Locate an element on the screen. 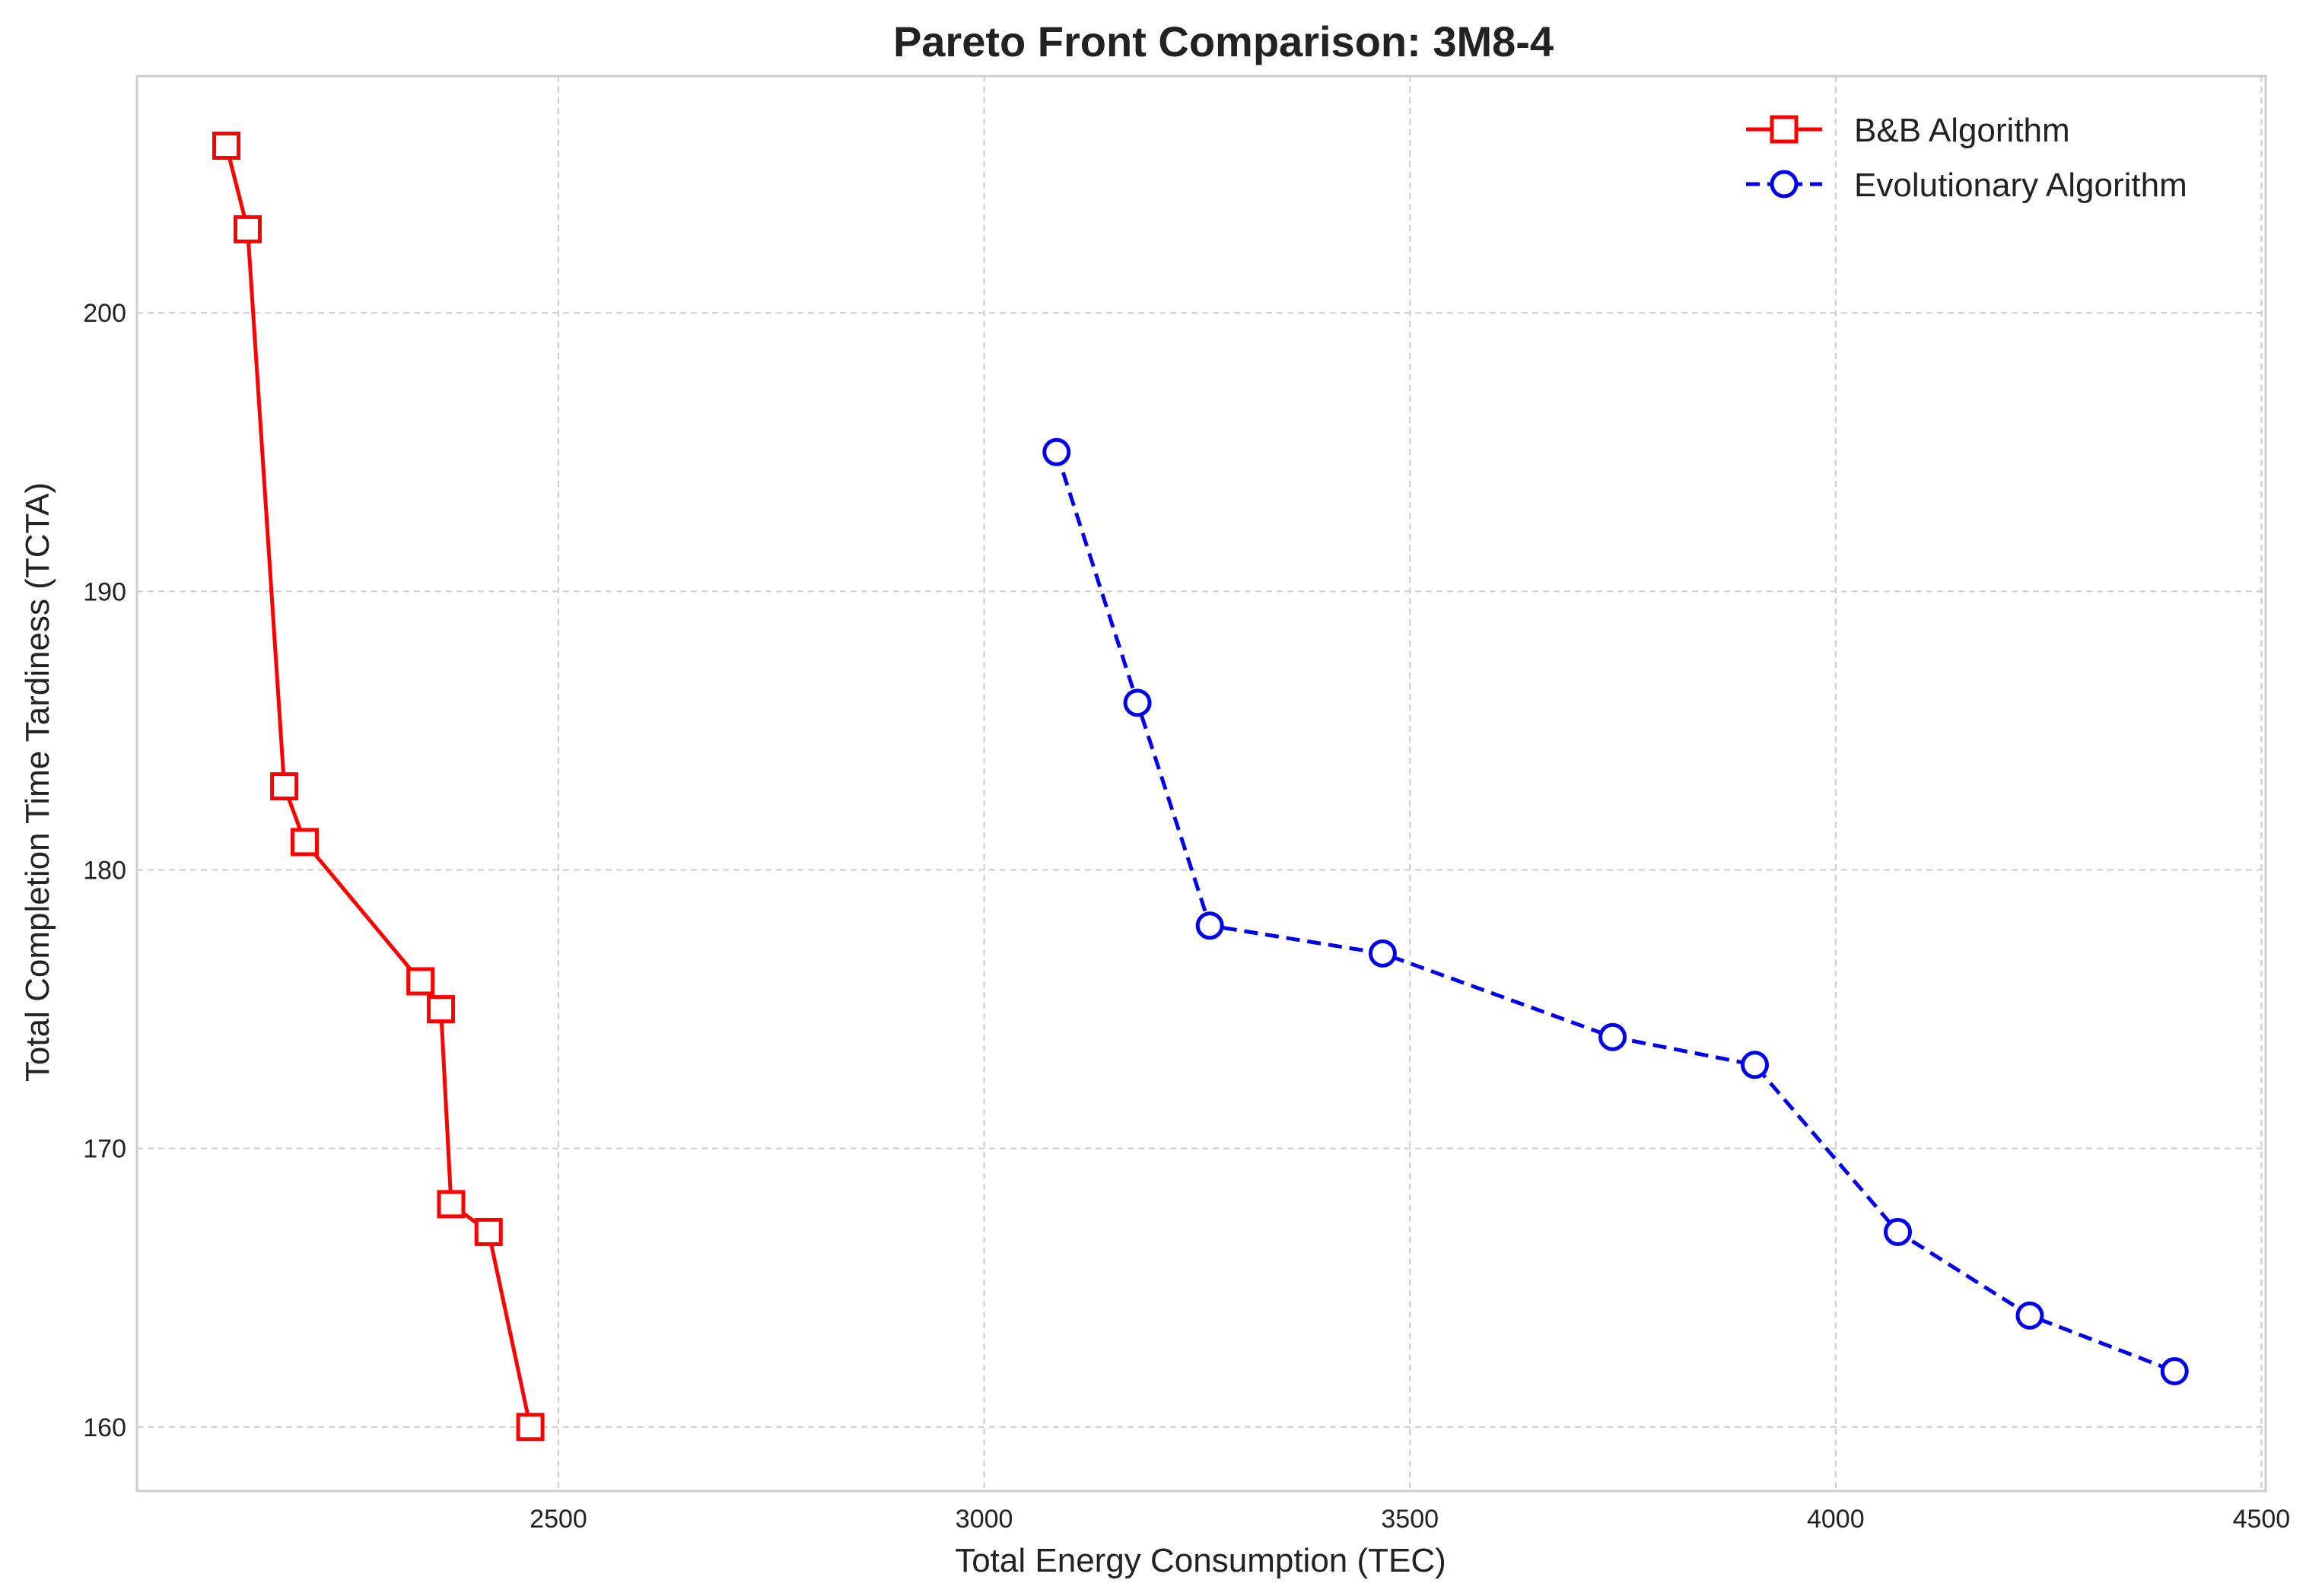 The height and width of the screenshot is (1596, 2306). legend-label-evolutionary: Evolutionary Algorithm is located at coordinates (2020, 185).